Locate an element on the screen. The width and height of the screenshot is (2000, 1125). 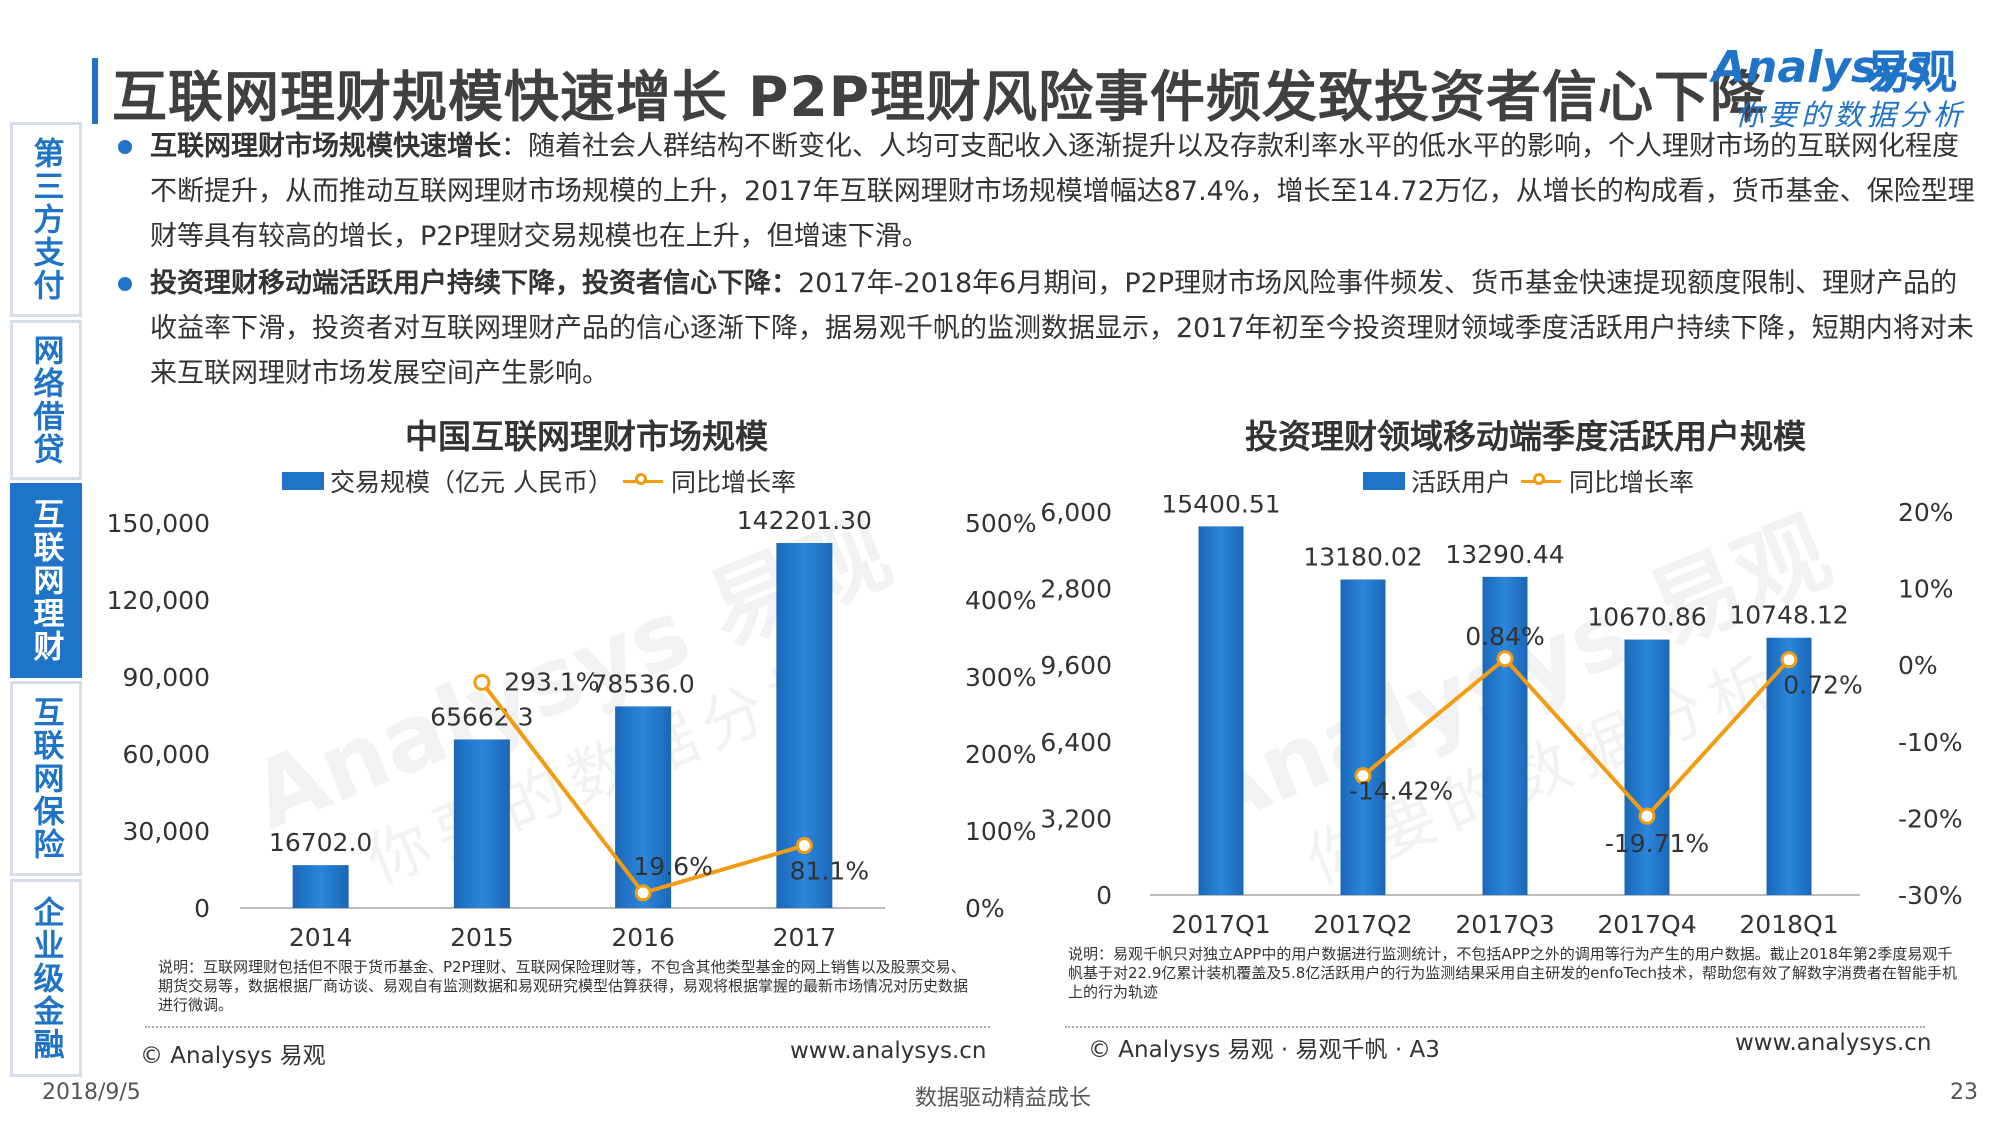
sidebar-item-label: 互联网理财 is located at coordinates (45, 580).